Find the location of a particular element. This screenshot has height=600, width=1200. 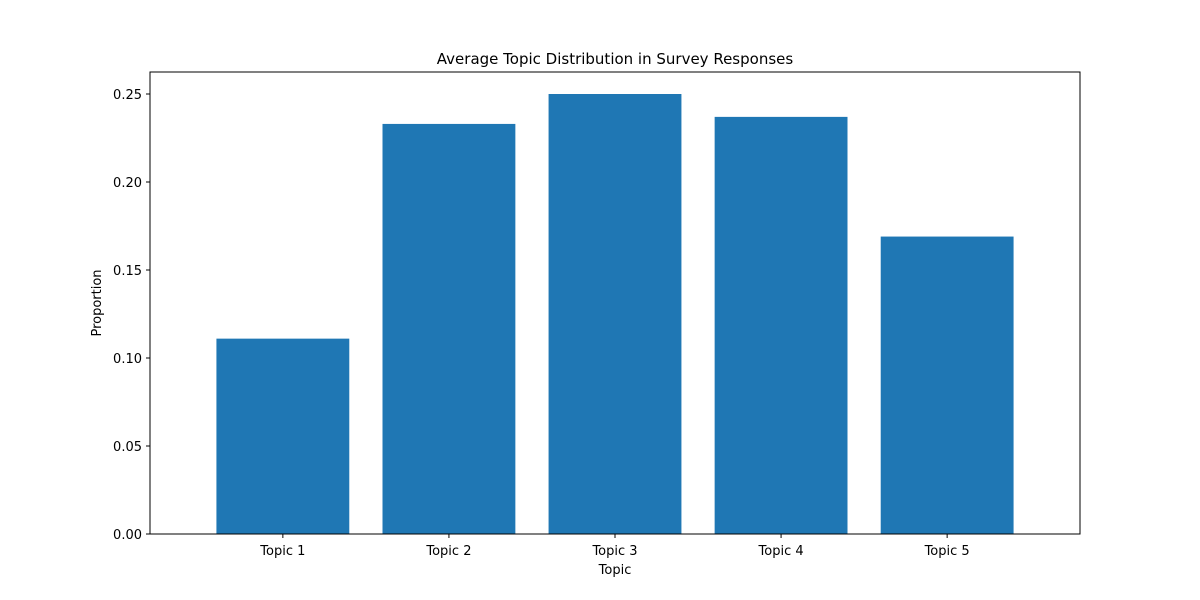

x-tick-label: Topic 4 is located at coordinates (781, 551).